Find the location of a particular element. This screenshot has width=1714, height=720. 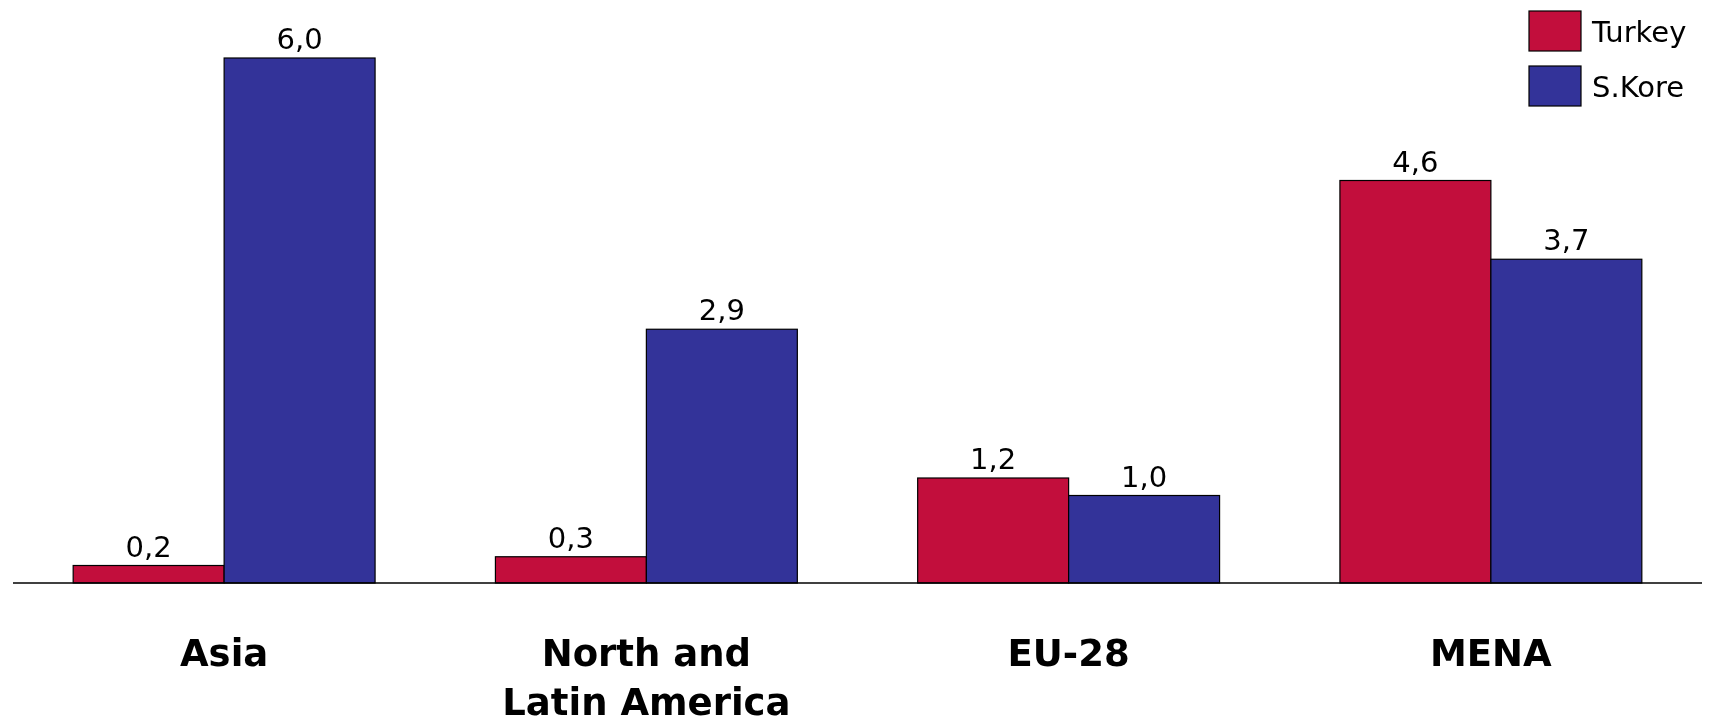

x-tick-label: North and Latin America is located at coordinates (646, 676).